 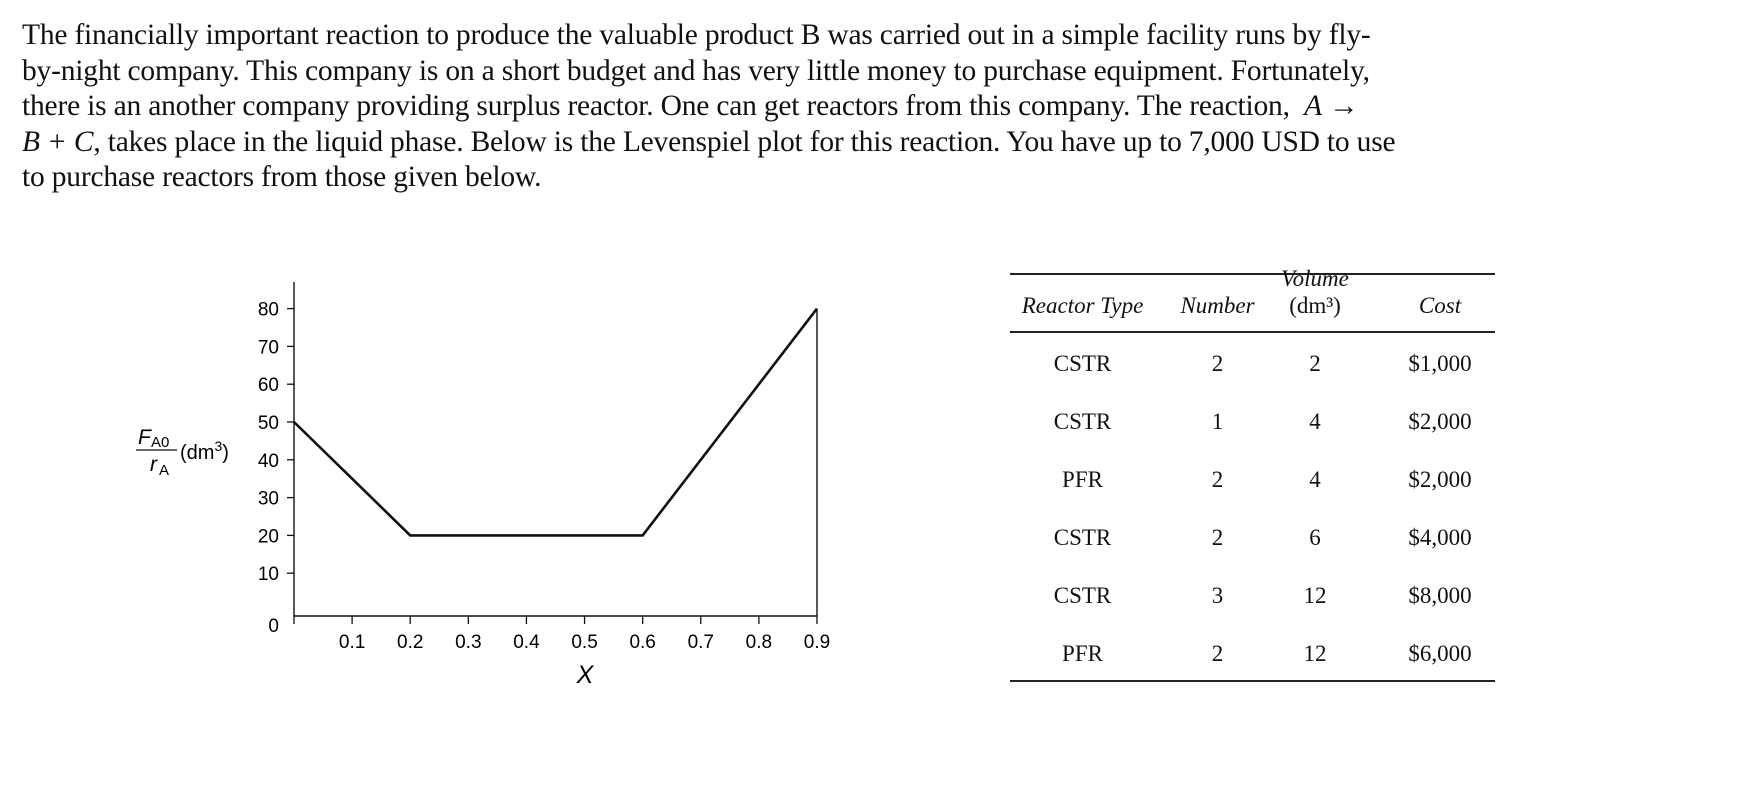 I want to click on x-tick-label: 0.4, so click(x=526, y=642).